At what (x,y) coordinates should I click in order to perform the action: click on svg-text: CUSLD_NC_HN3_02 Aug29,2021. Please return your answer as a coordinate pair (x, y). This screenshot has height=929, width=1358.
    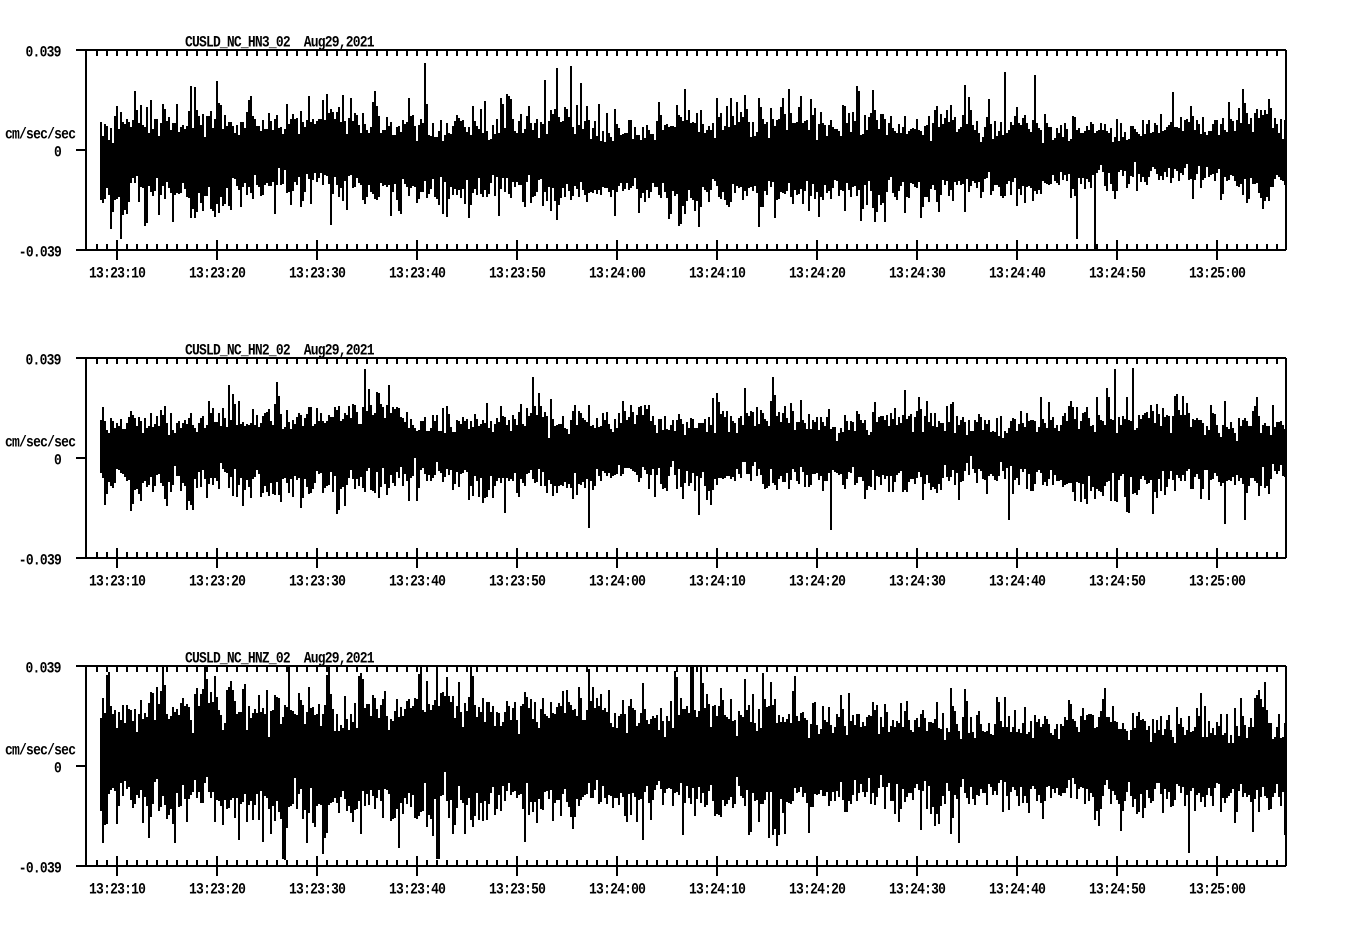
    Looking at the image, I should click on (280, 43).